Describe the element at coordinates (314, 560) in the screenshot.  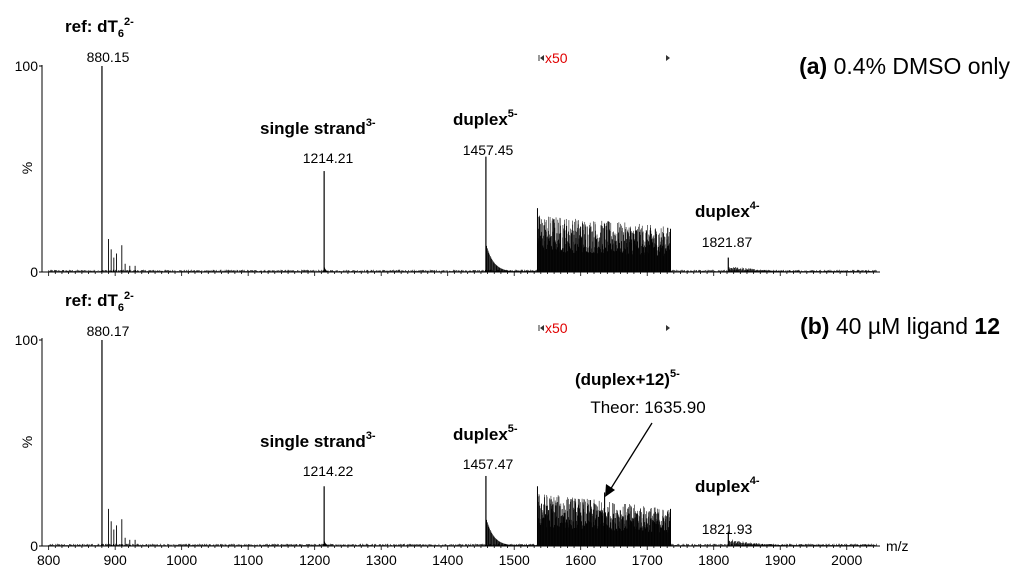
I see `x-tick-label-1200: 1200` at that location.